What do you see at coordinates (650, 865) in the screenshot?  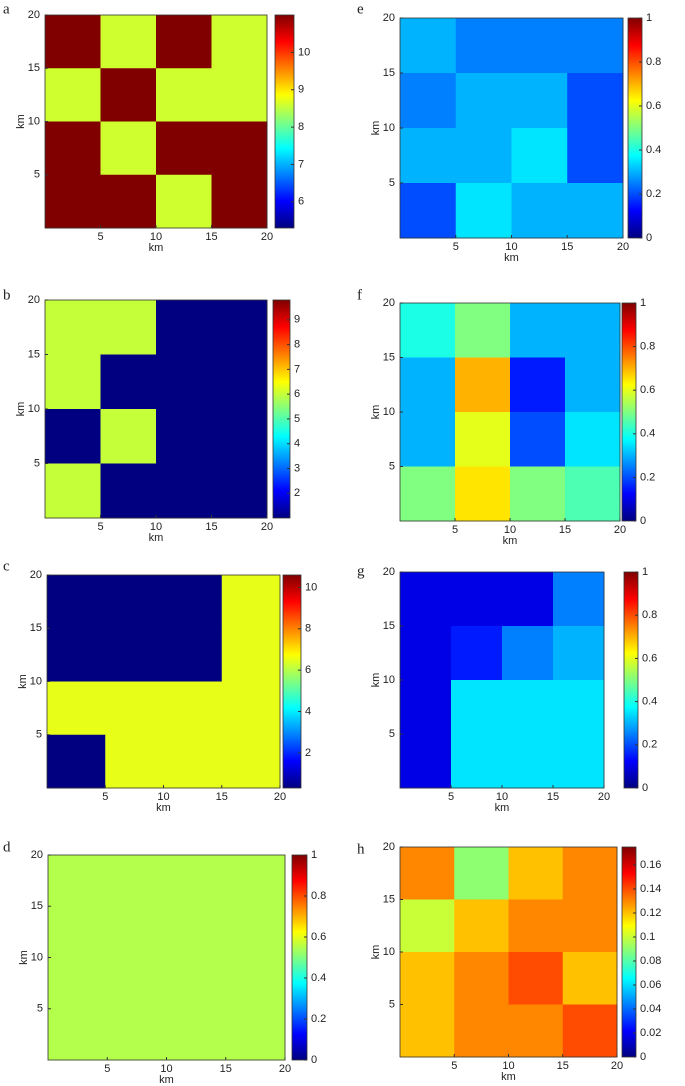 I see `colorbar-tick-label: 0.16` at bounding box center [650, 865].